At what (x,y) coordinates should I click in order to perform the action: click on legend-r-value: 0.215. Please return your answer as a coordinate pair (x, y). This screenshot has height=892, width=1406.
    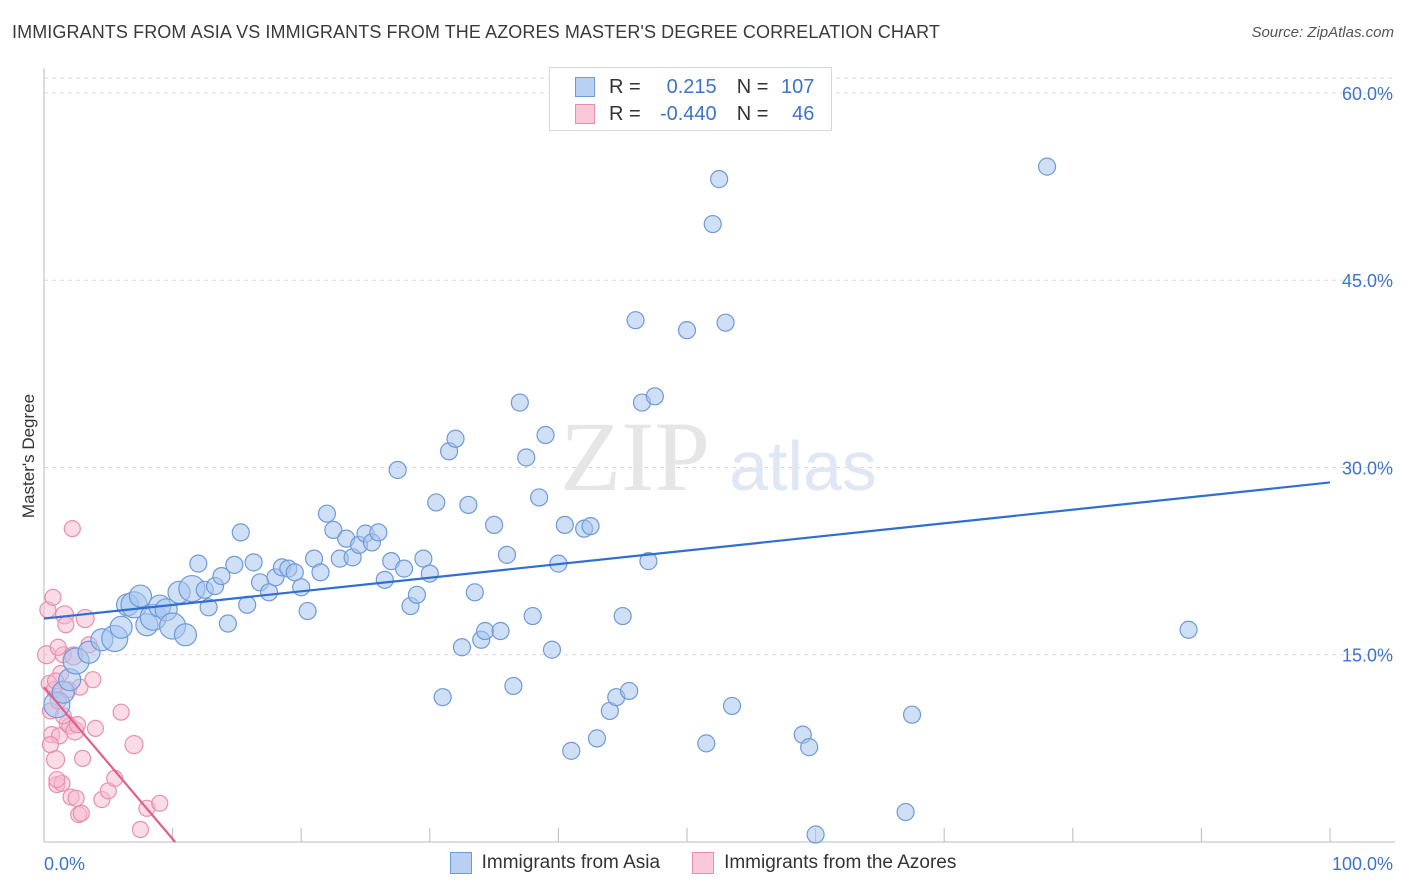
    Looking at the image, I should click on (691, 86).